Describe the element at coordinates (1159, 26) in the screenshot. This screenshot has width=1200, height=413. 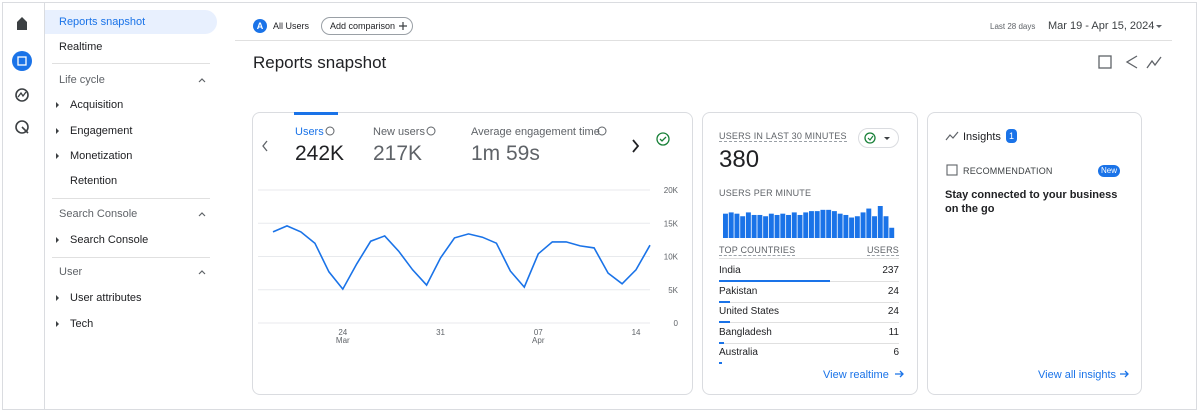
I see `date-dropdown` at that location.